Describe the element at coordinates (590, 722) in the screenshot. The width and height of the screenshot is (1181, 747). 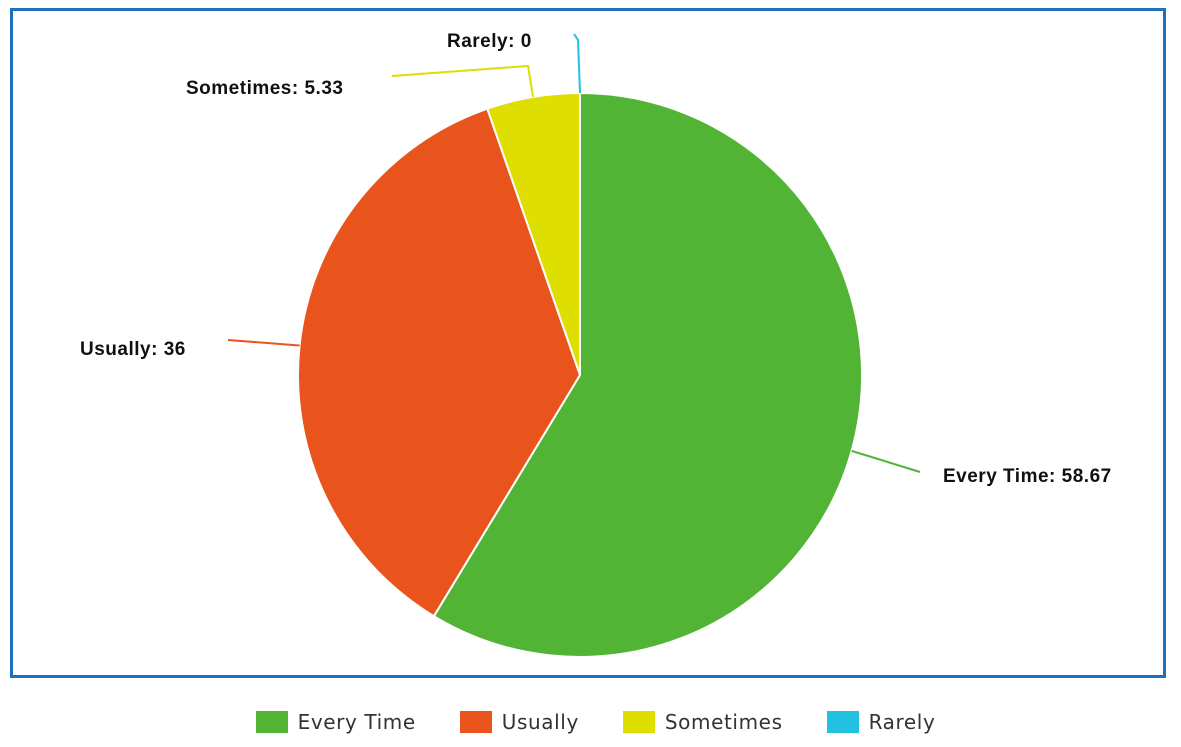
I see `legend: Every Time Usually Sometimes Rarely` at that location.